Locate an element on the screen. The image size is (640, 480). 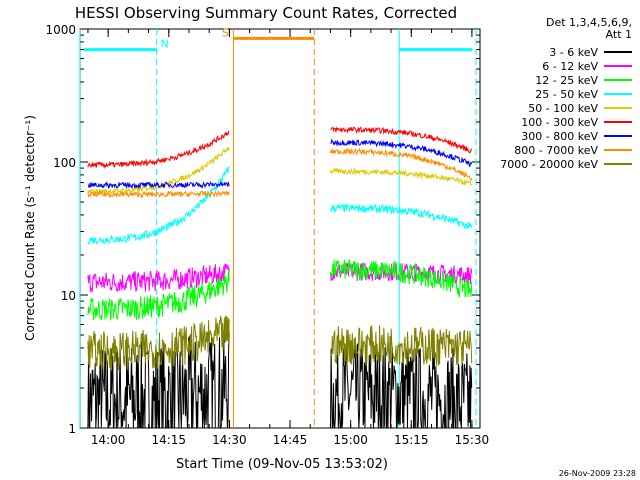
legend-label: 25 - 50 keV is located at coordinates (566, 94).